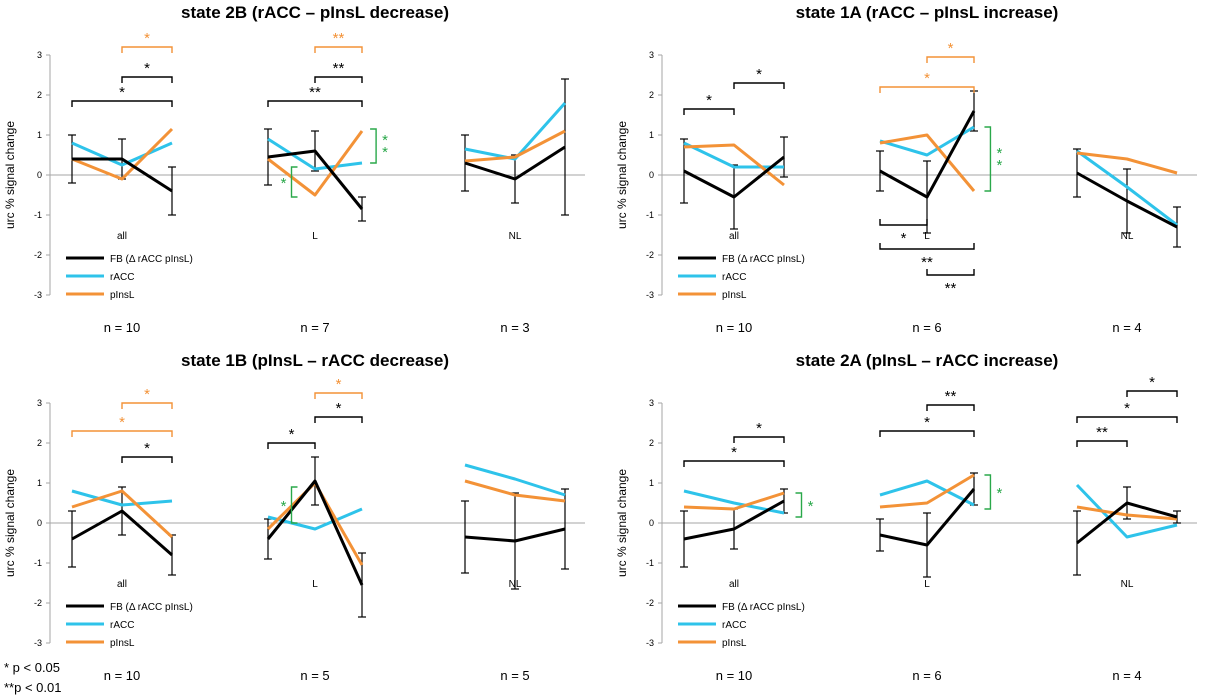  What do you see at coordinates (514, 675) in the screenshot?
I see `group-n-label: n = 5` at bounding box center [514, 675].